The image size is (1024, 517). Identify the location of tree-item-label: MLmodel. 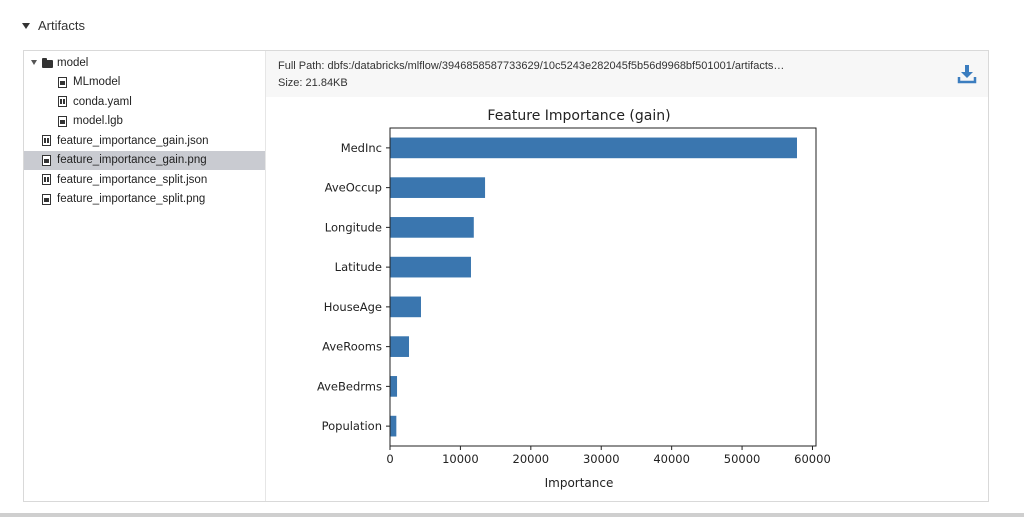
(97, 82).